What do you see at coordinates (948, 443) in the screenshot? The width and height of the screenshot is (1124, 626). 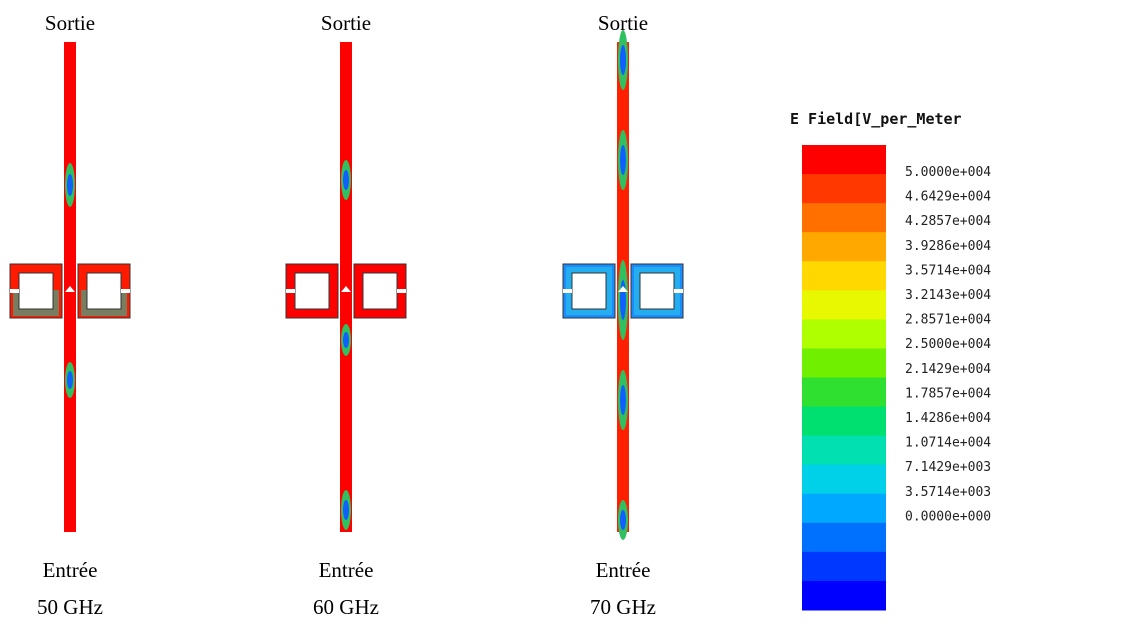 I see `legend-label: 1.0714e+004` at bounding box center [948, 443].